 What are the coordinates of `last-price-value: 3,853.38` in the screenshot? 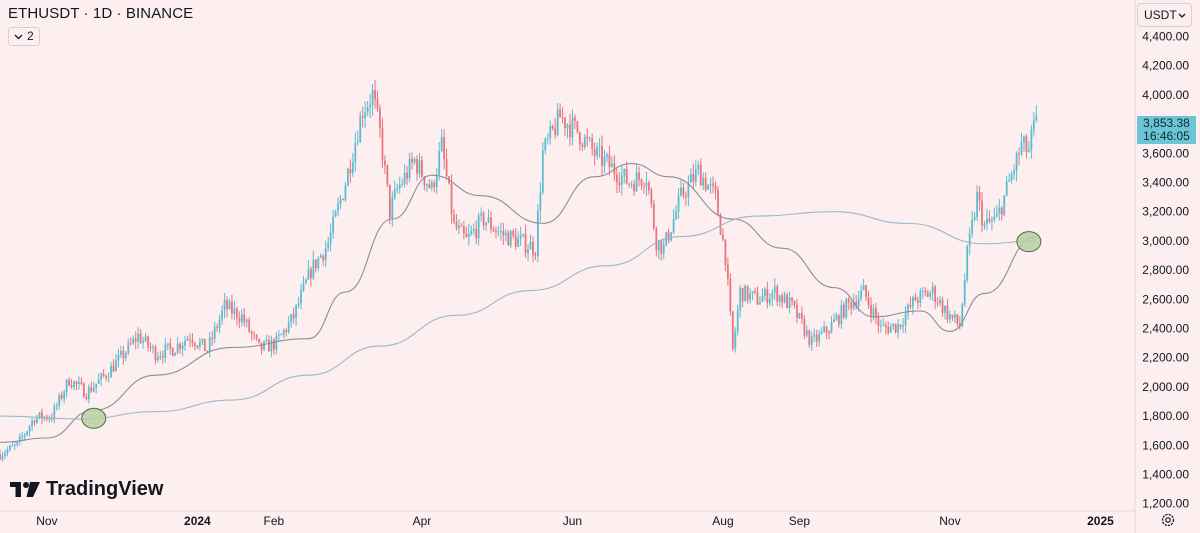 It's located at (1166, 123).